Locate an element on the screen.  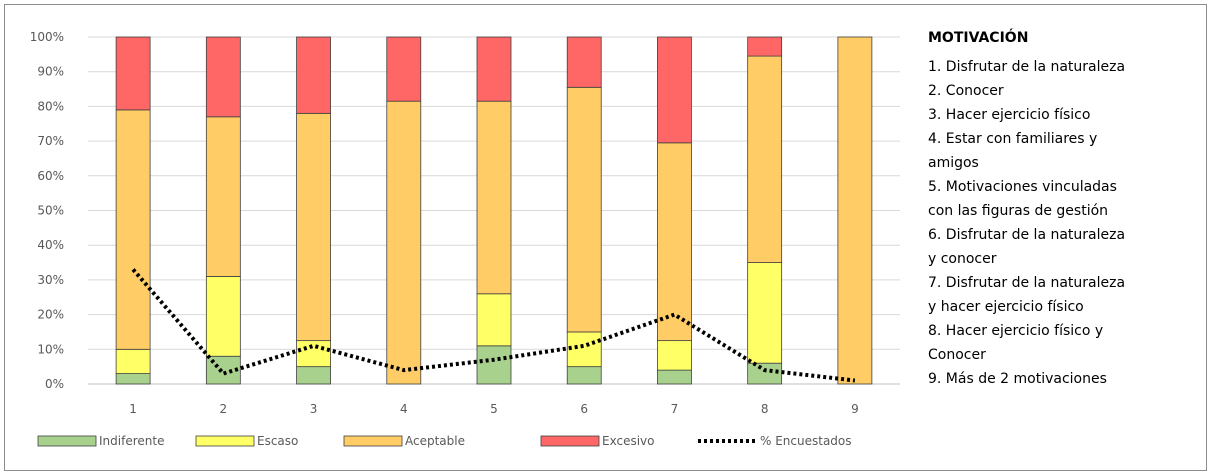
motivation-line: y hacer ejercicio físico is located at coordinates (1006, 307).